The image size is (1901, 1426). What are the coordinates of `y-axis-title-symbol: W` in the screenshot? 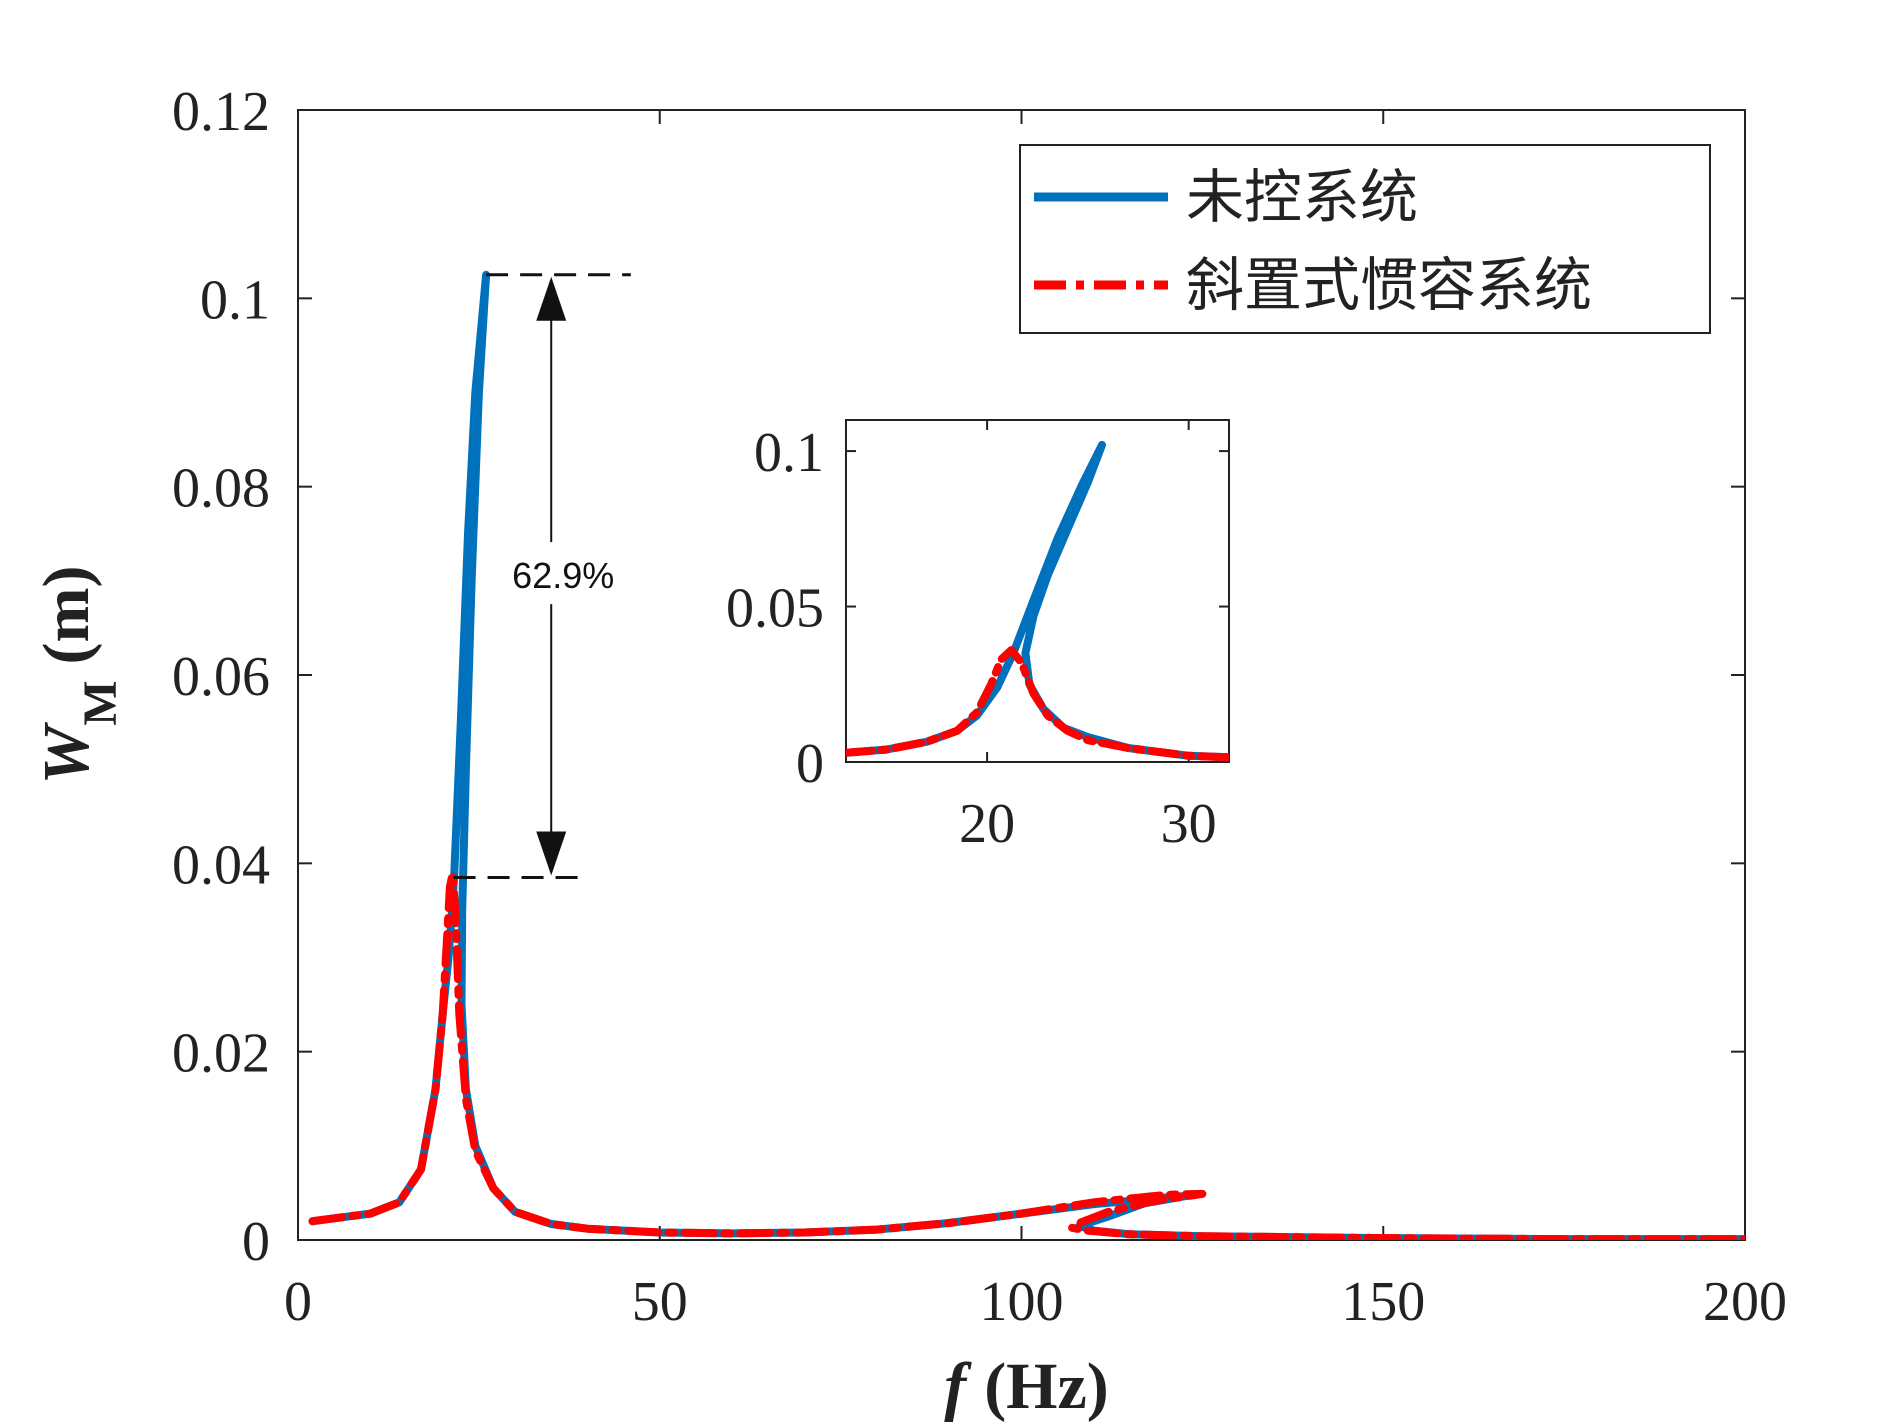 It's located at (66, 752).